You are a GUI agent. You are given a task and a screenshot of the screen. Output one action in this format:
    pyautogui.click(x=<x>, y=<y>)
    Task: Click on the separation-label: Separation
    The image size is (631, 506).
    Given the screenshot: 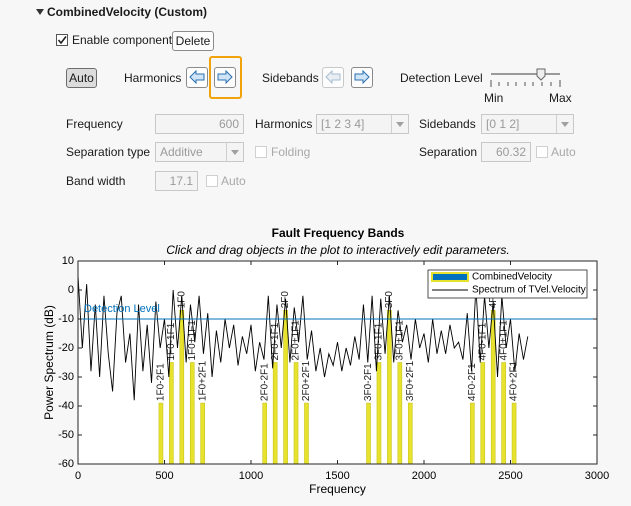 What is the action you would take?
    pyautogui.click(x=448, y=152)
    